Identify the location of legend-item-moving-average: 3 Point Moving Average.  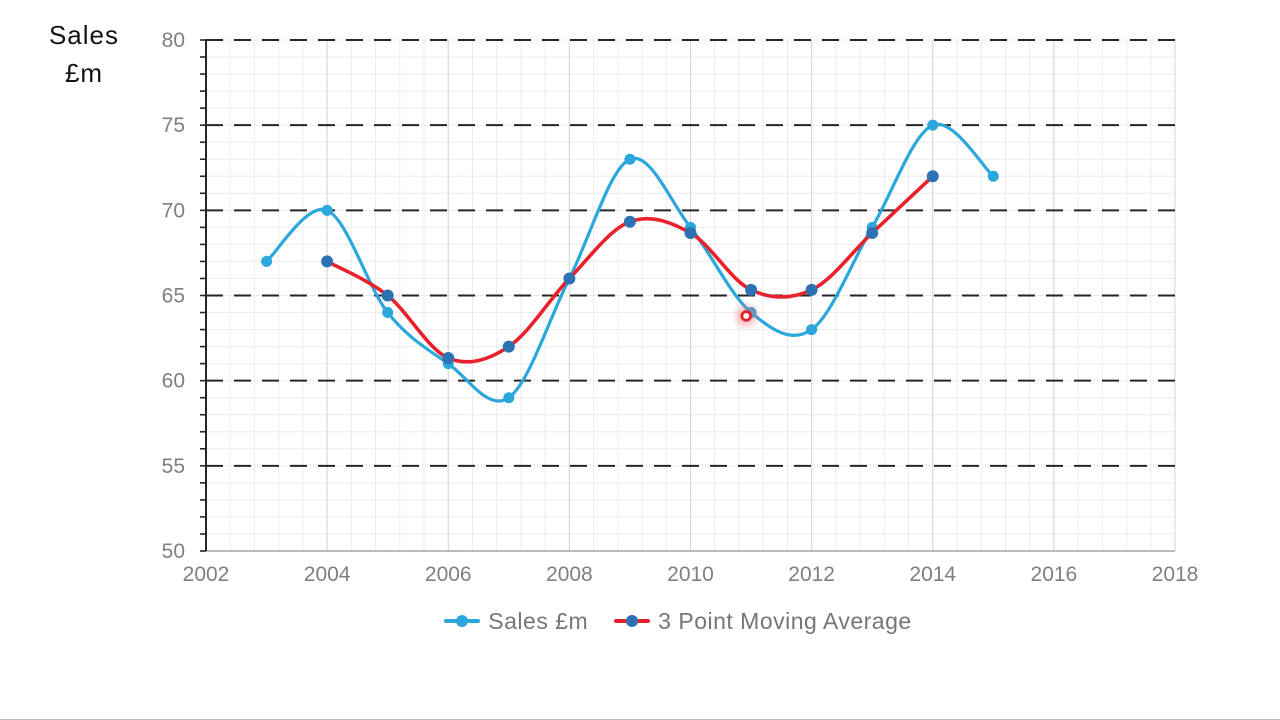
(763, 621).